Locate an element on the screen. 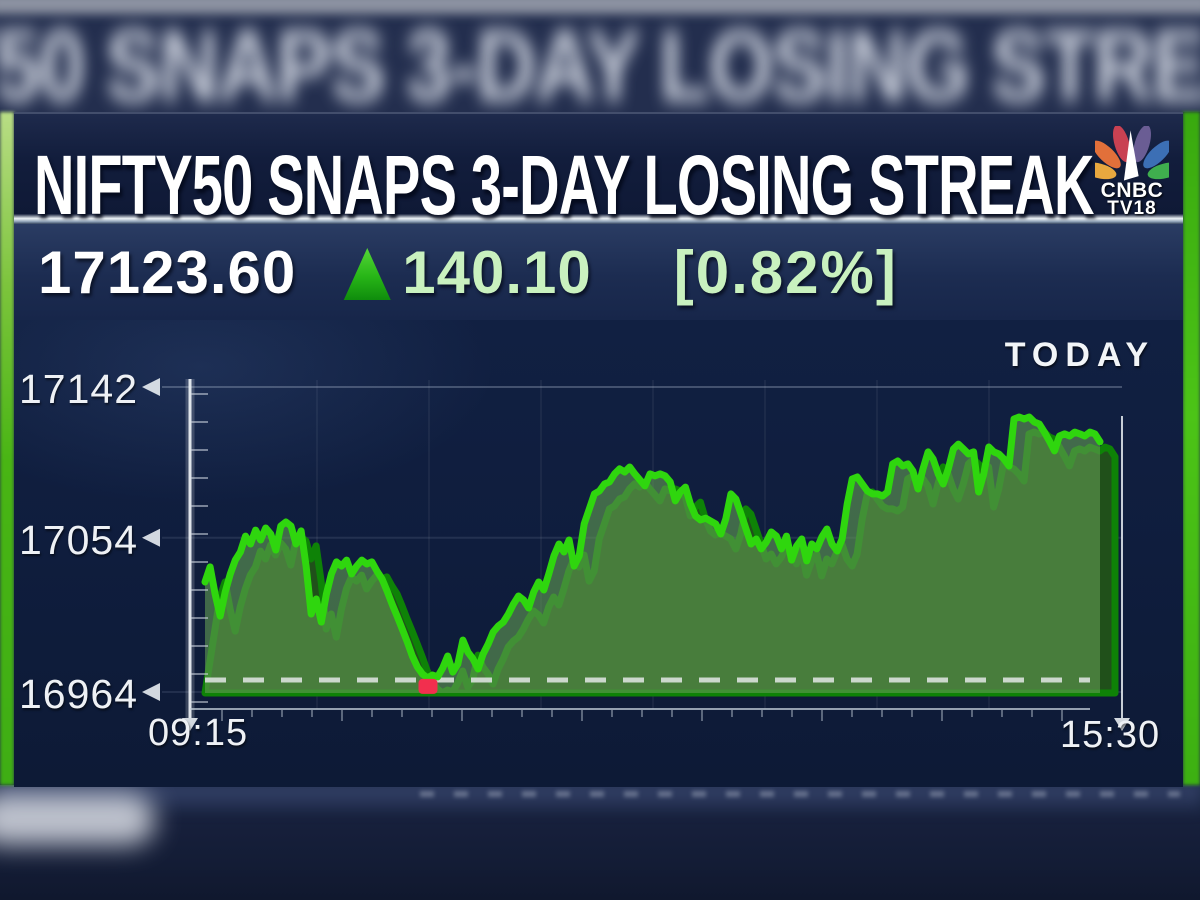 This screenshot has width=1200, height=900. background-blur-top: NIFTY50 SNAPS 3-DAY LOSING STREAK is located at coordinates (600, 56).